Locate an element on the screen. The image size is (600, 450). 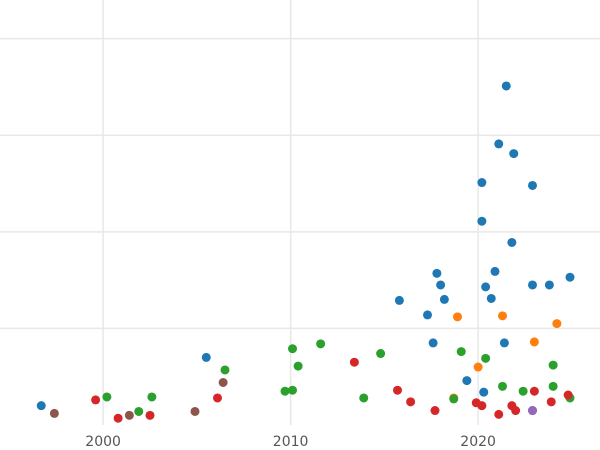
x-tick-label: 2010 is located at coordinates (291, 442).